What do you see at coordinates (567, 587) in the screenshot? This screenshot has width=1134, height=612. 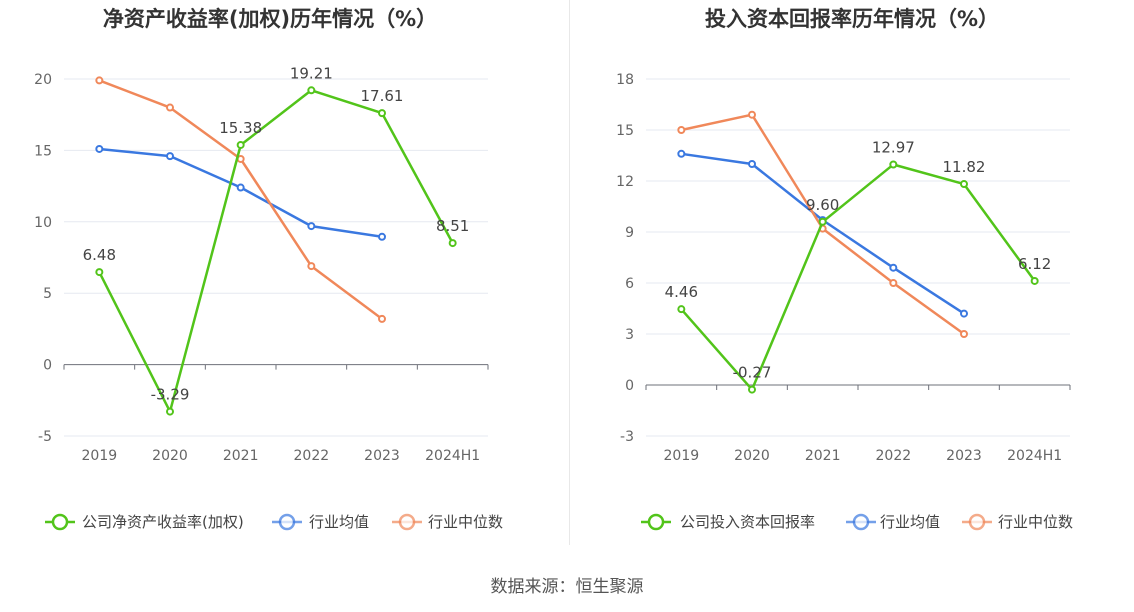 I see `data-source-note: 数据来源：恒生聚源` at bounding box center [567, 587].